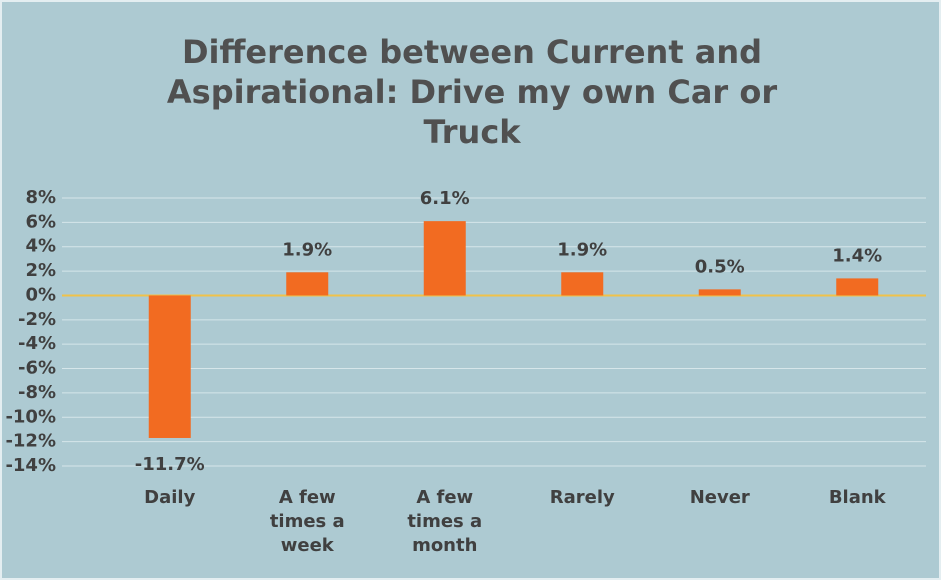 The image size is (941, 580). I want to click on y-tick-label: 2%, so click(40, 270).